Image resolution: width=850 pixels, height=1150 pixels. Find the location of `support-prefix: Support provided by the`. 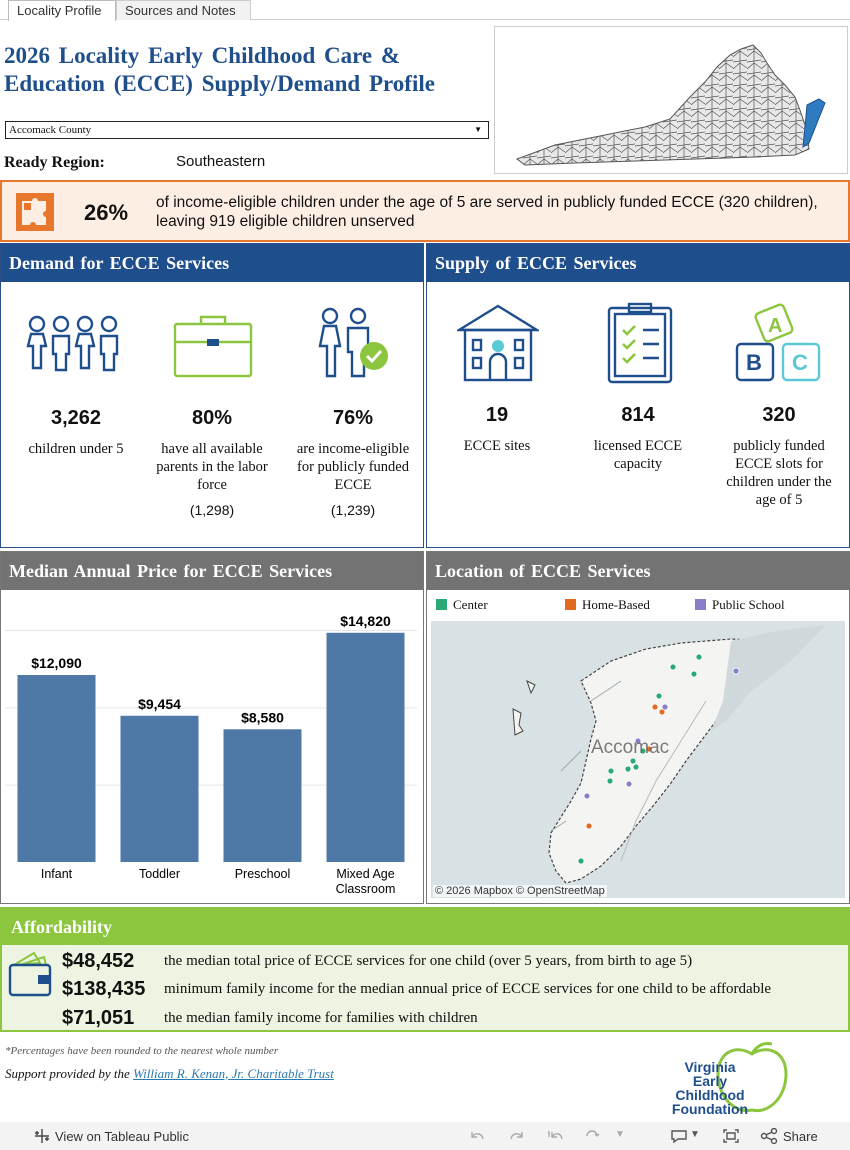

support-prefix: Support provided by the is located at coordinates (67, 1073).